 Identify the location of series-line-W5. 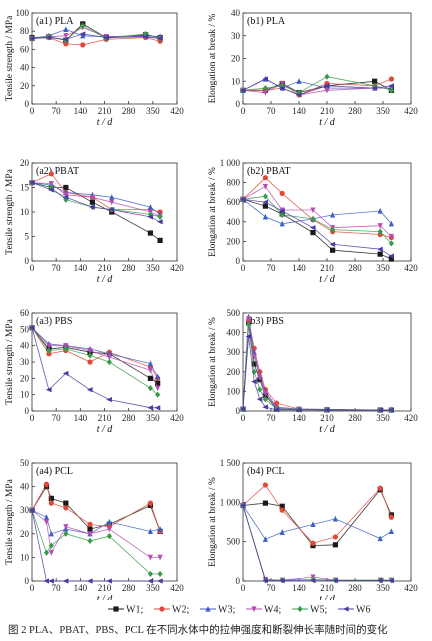
(96, 542).